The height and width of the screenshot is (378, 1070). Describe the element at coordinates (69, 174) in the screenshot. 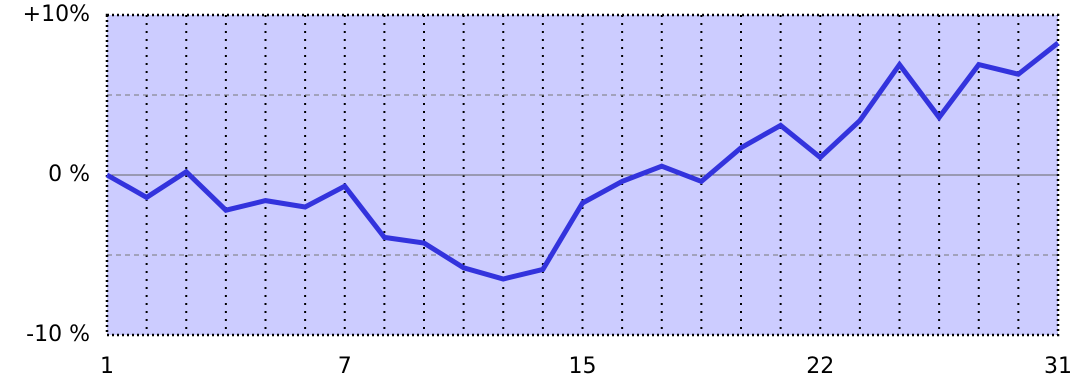

I see `y-tick-label: 0 %` at that location.